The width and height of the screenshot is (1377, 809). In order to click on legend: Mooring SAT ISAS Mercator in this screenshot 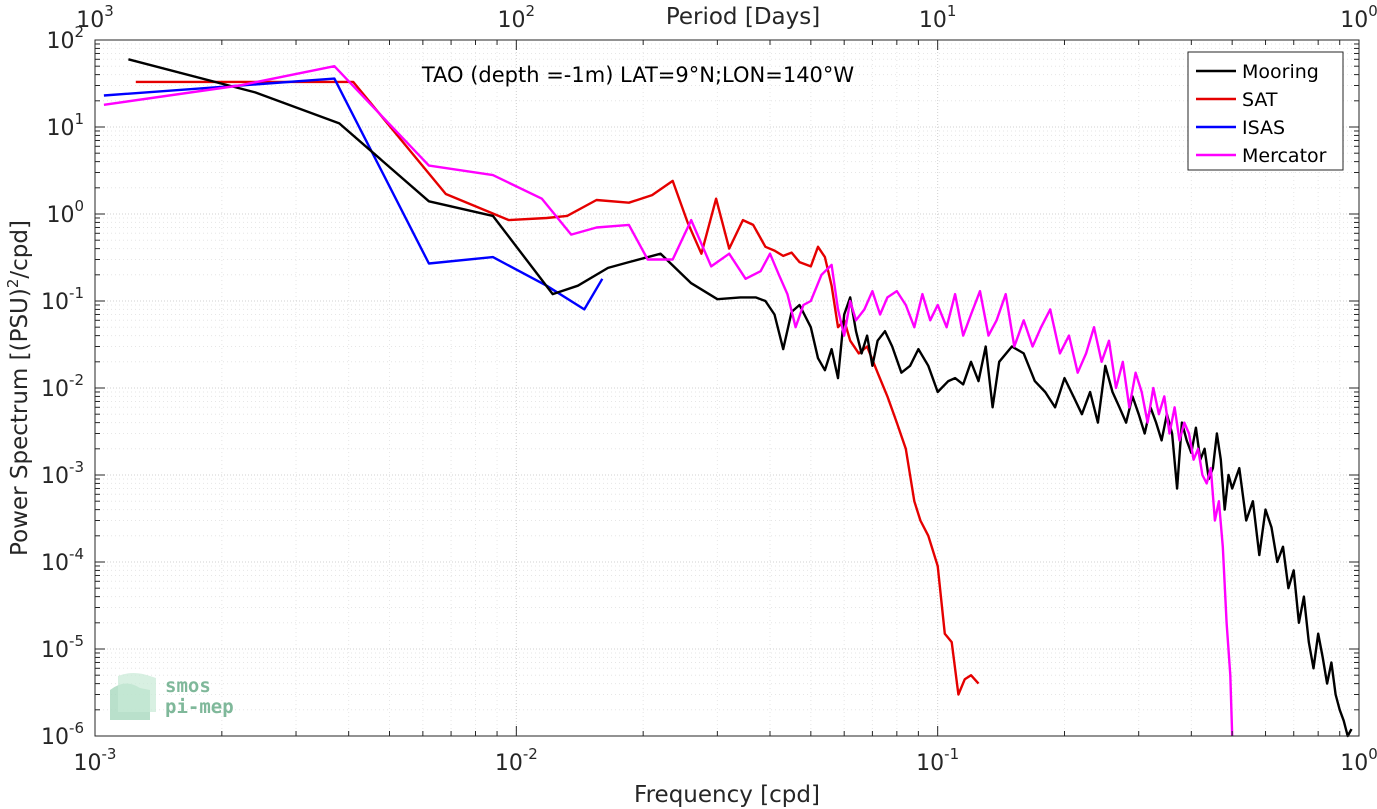, I will do `click(1265, 111)`.